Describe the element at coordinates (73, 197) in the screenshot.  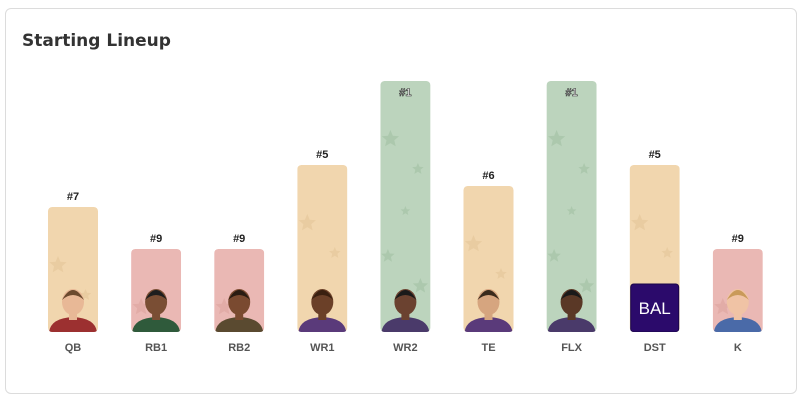
I see `rank-label: #7` at that location.